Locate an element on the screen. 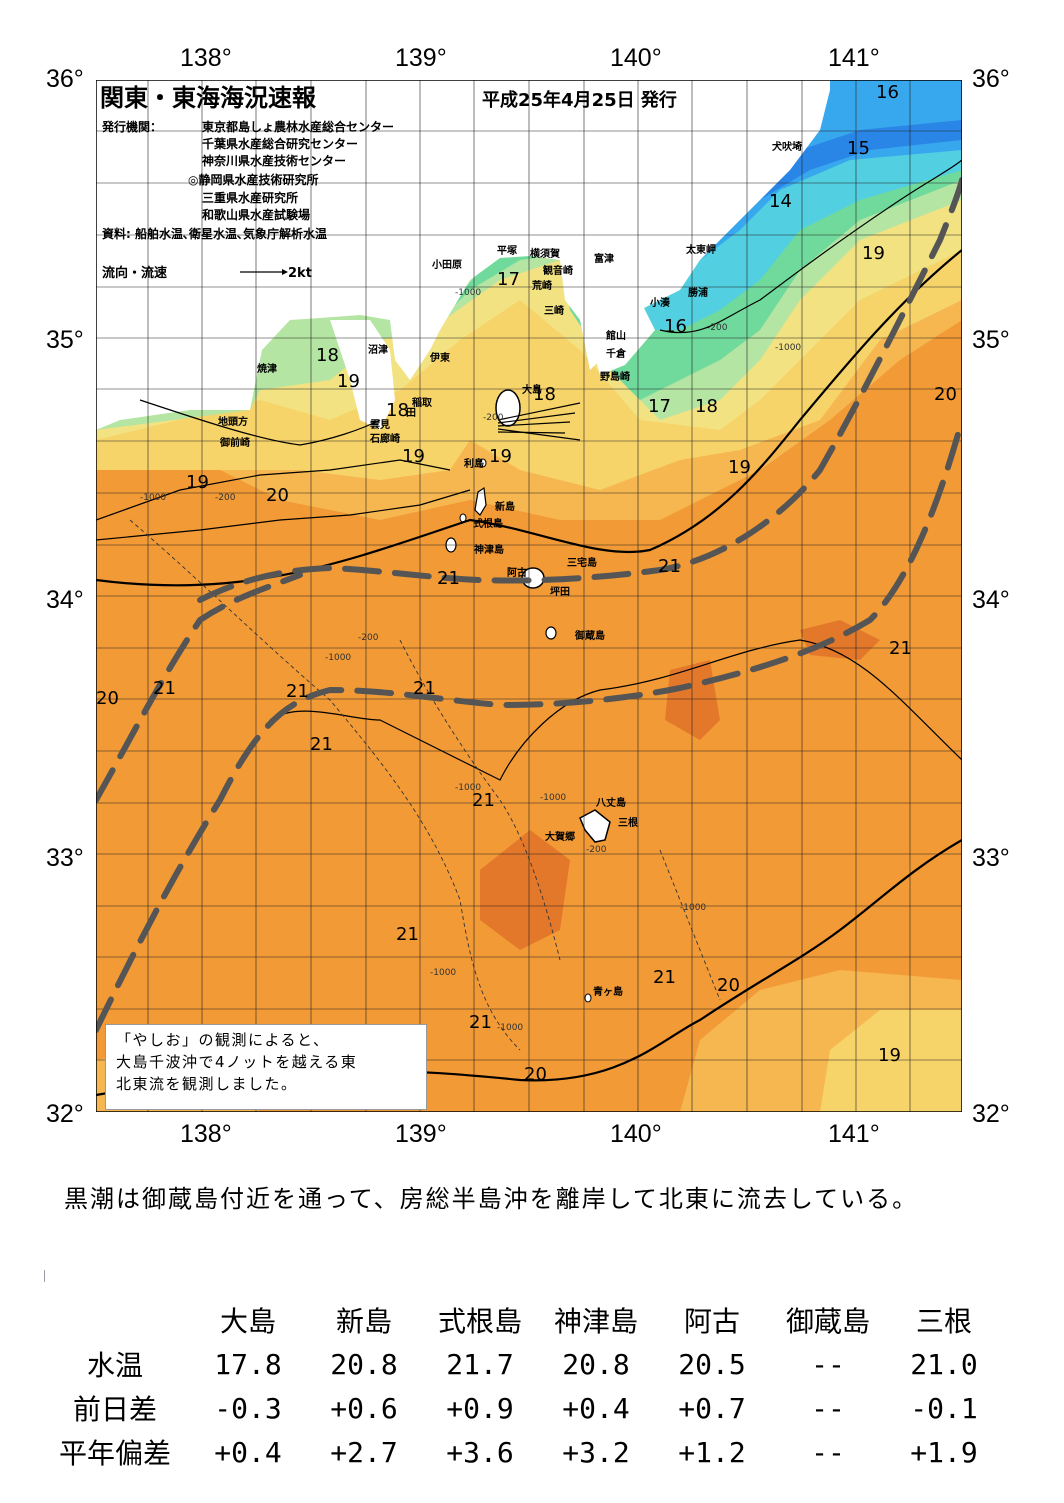 The height and width of the screenshot is (1503, 1064). place-kominato: 小湊 is located at coordinates (660, 302).